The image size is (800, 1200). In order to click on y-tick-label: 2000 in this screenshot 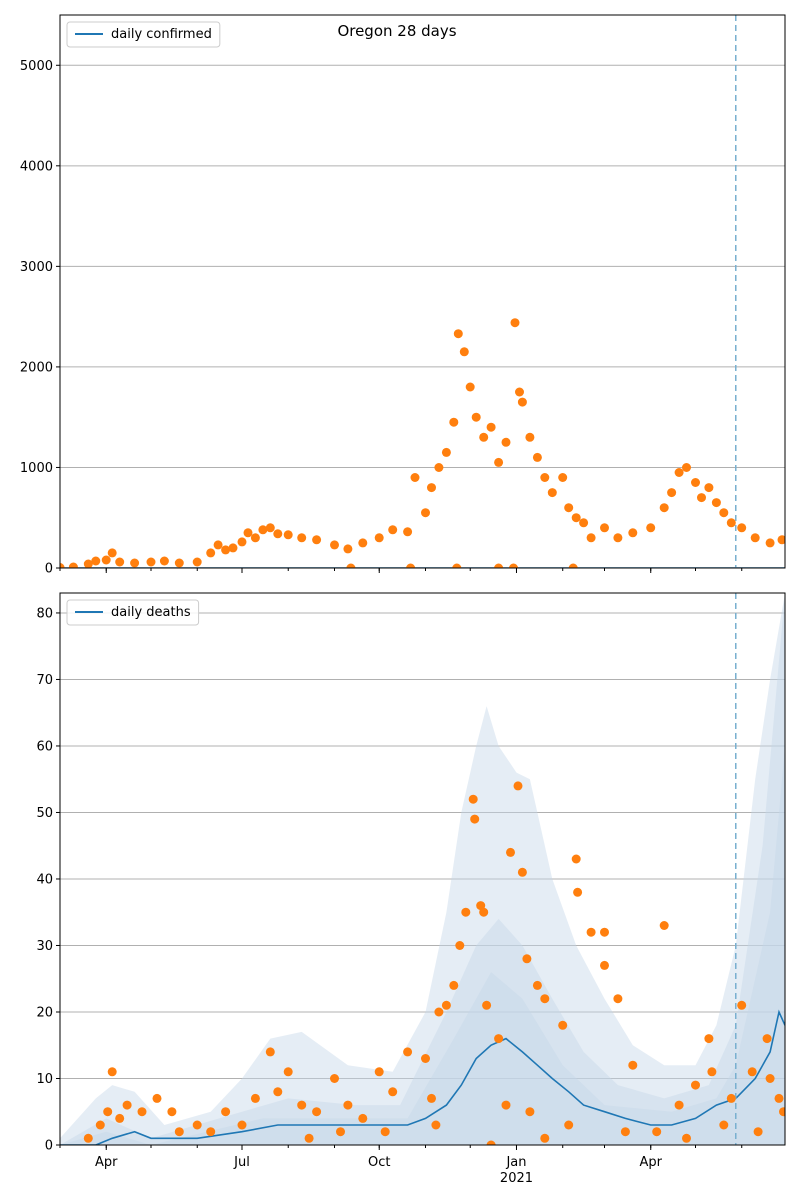, I will do `click(36, 367)`.